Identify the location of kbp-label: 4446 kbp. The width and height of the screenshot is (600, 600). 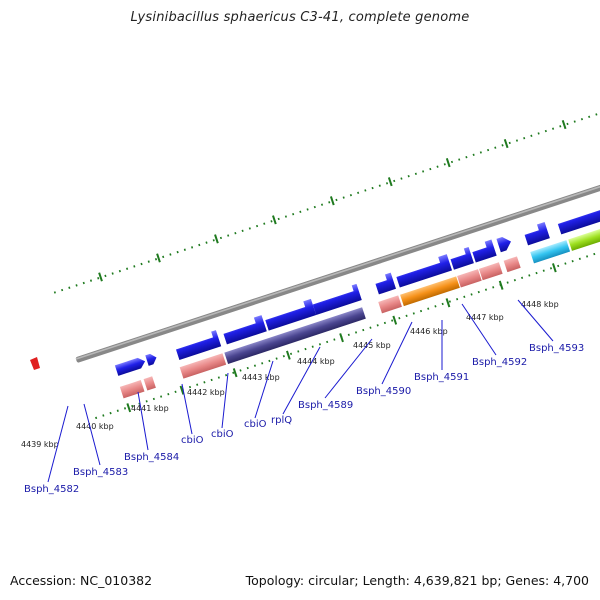
(429, 331).